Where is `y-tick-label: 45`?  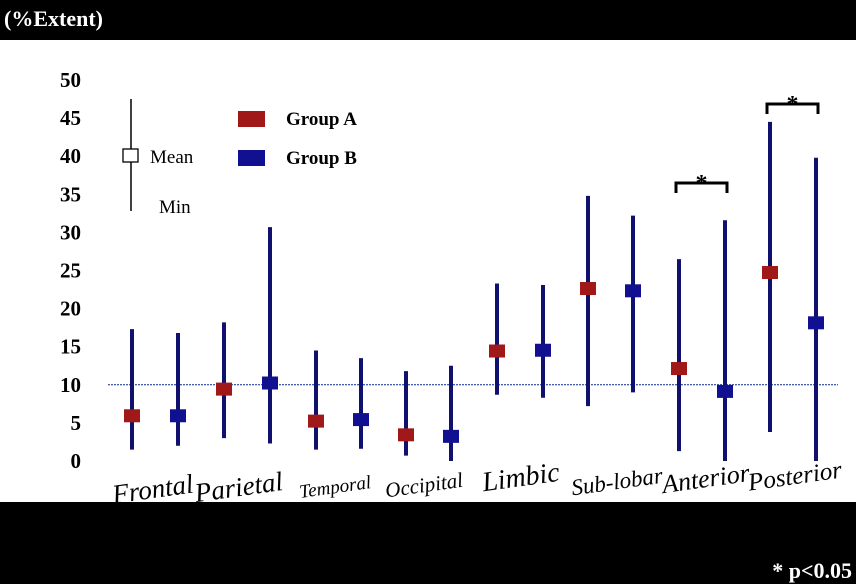
y-tick-label: 45 is located at coordinates (70, 118).